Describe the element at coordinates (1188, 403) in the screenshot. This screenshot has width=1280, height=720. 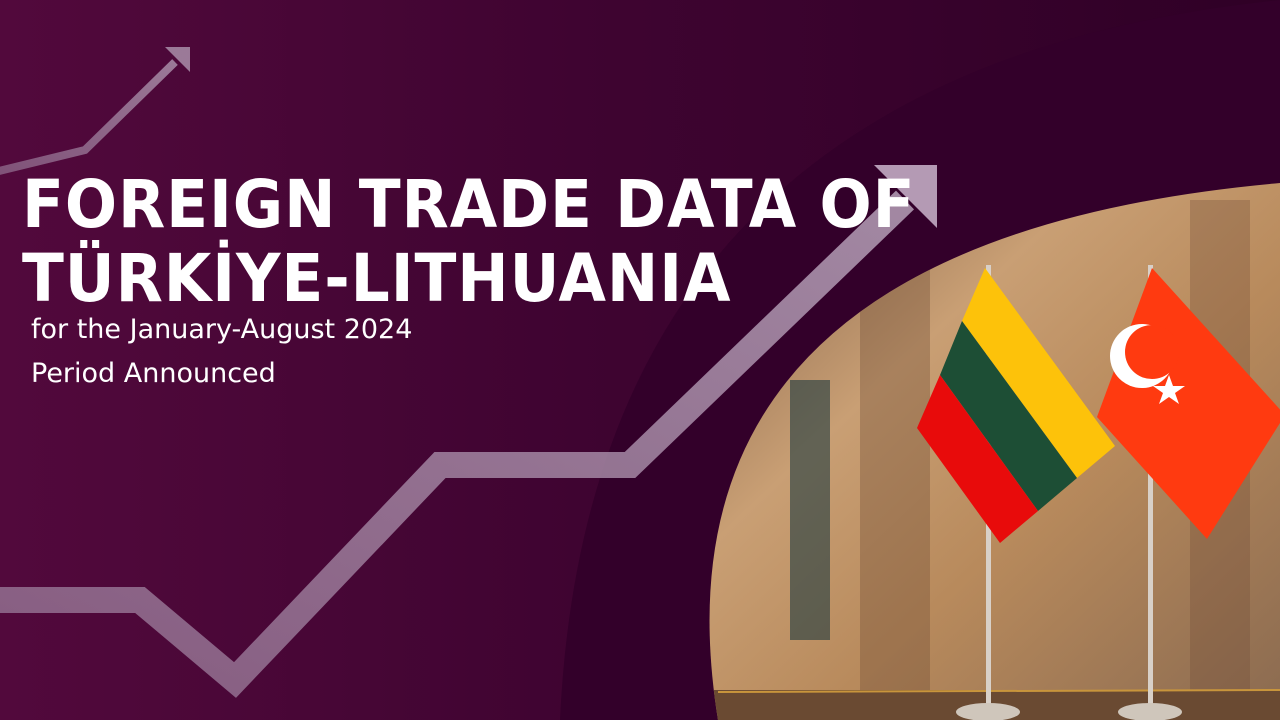
I see `turkey-flag` at that location.